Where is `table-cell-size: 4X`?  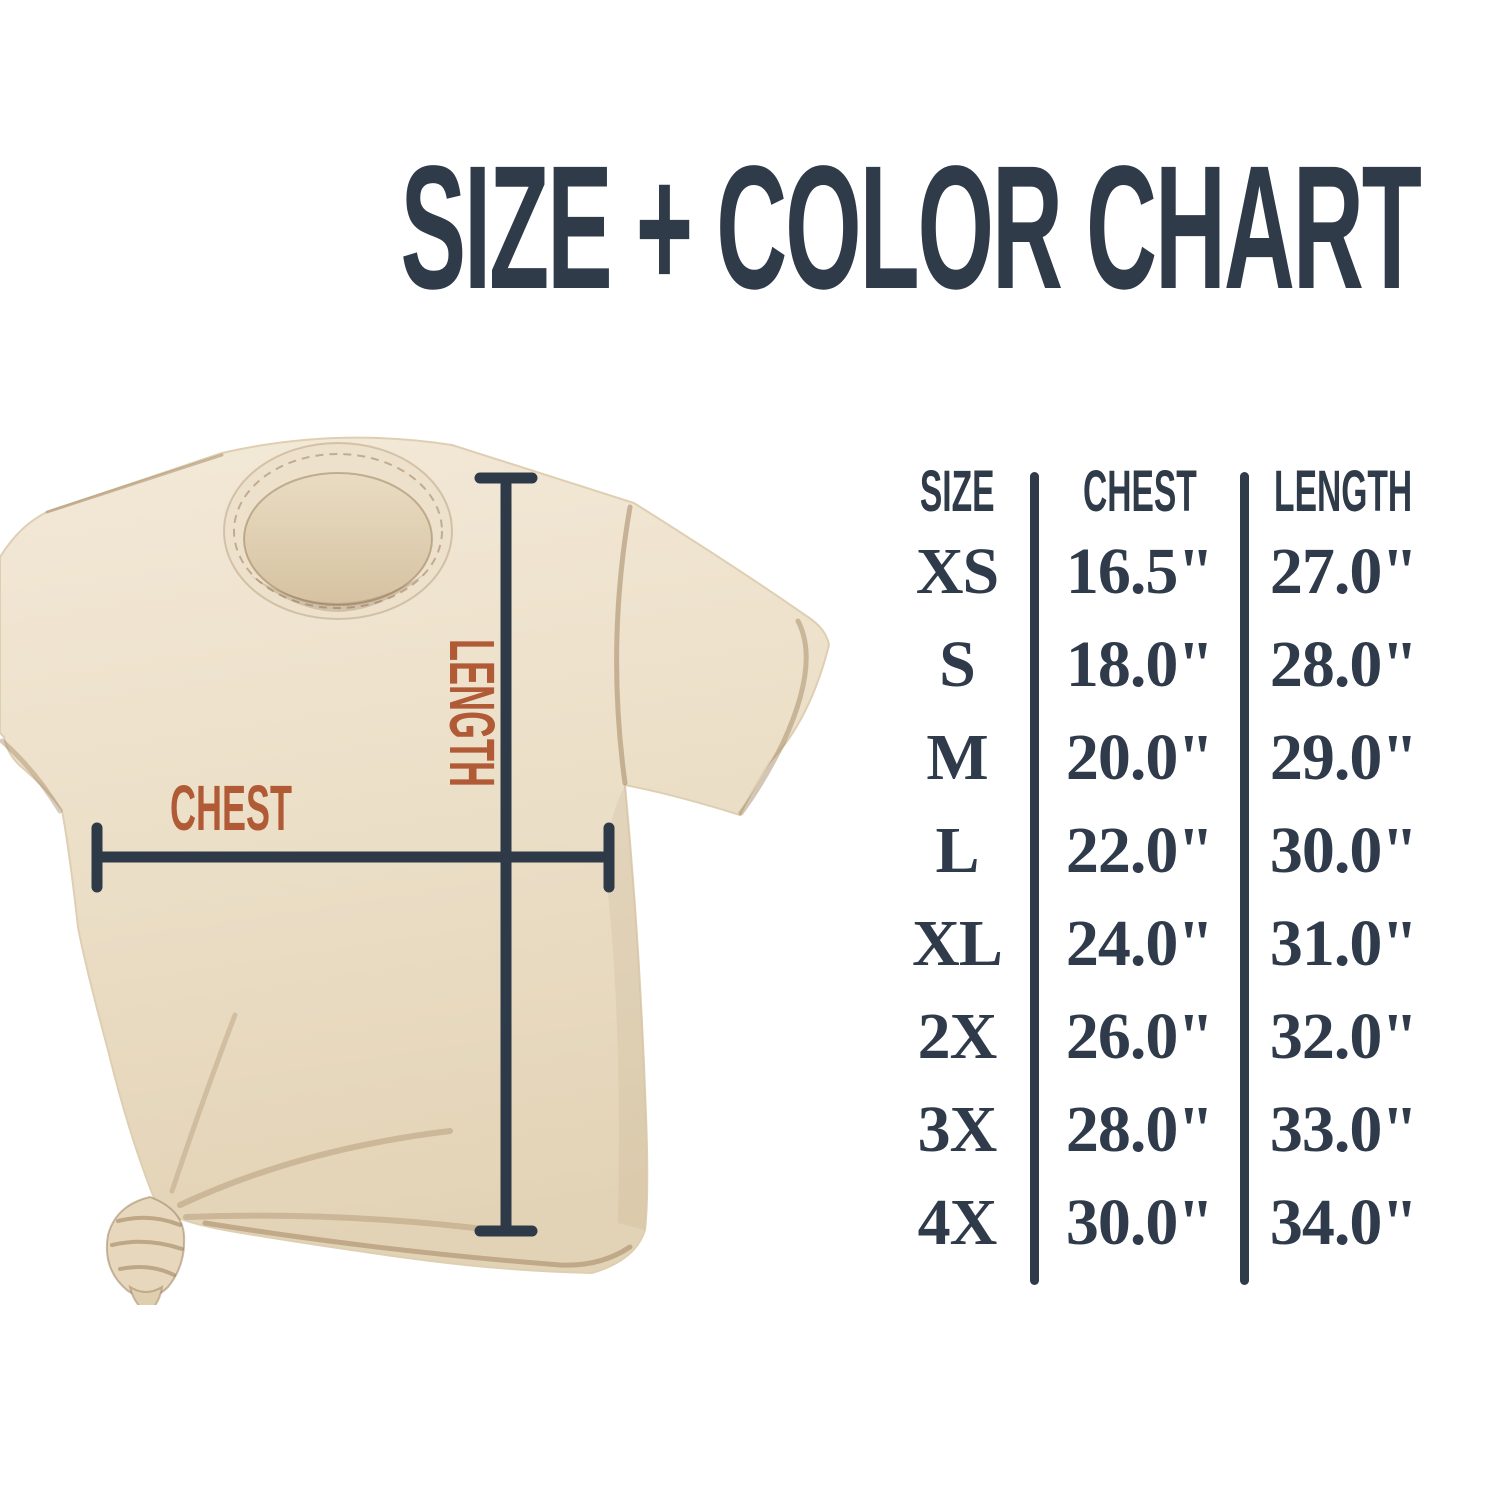
table-cell-size: 4X is located at coordinates (957, 1222).